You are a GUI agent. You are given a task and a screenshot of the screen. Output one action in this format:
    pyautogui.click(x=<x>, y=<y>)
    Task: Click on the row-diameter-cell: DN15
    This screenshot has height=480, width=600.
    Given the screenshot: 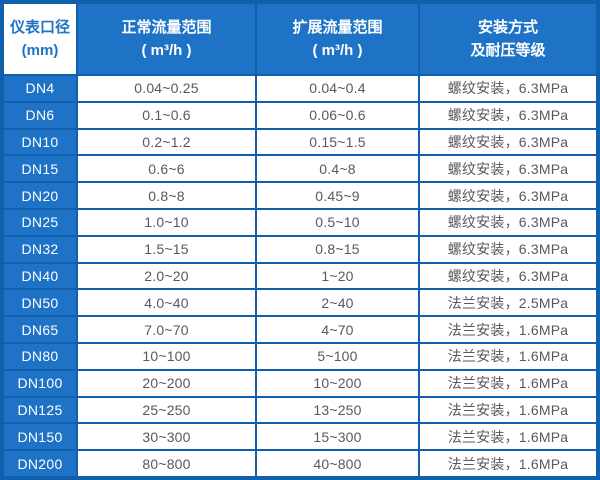 What is the action you would take?
    pyautogui.click(x=40, y=169)
    